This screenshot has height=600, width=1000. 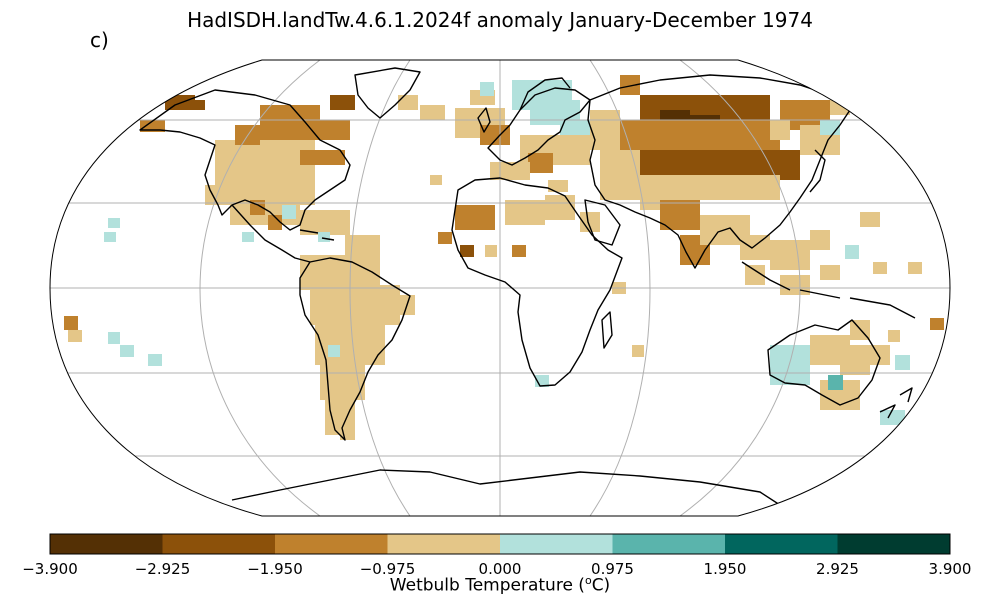 I want to click on colorbar-tick-label: −2.925, so click(x=162, y=569).